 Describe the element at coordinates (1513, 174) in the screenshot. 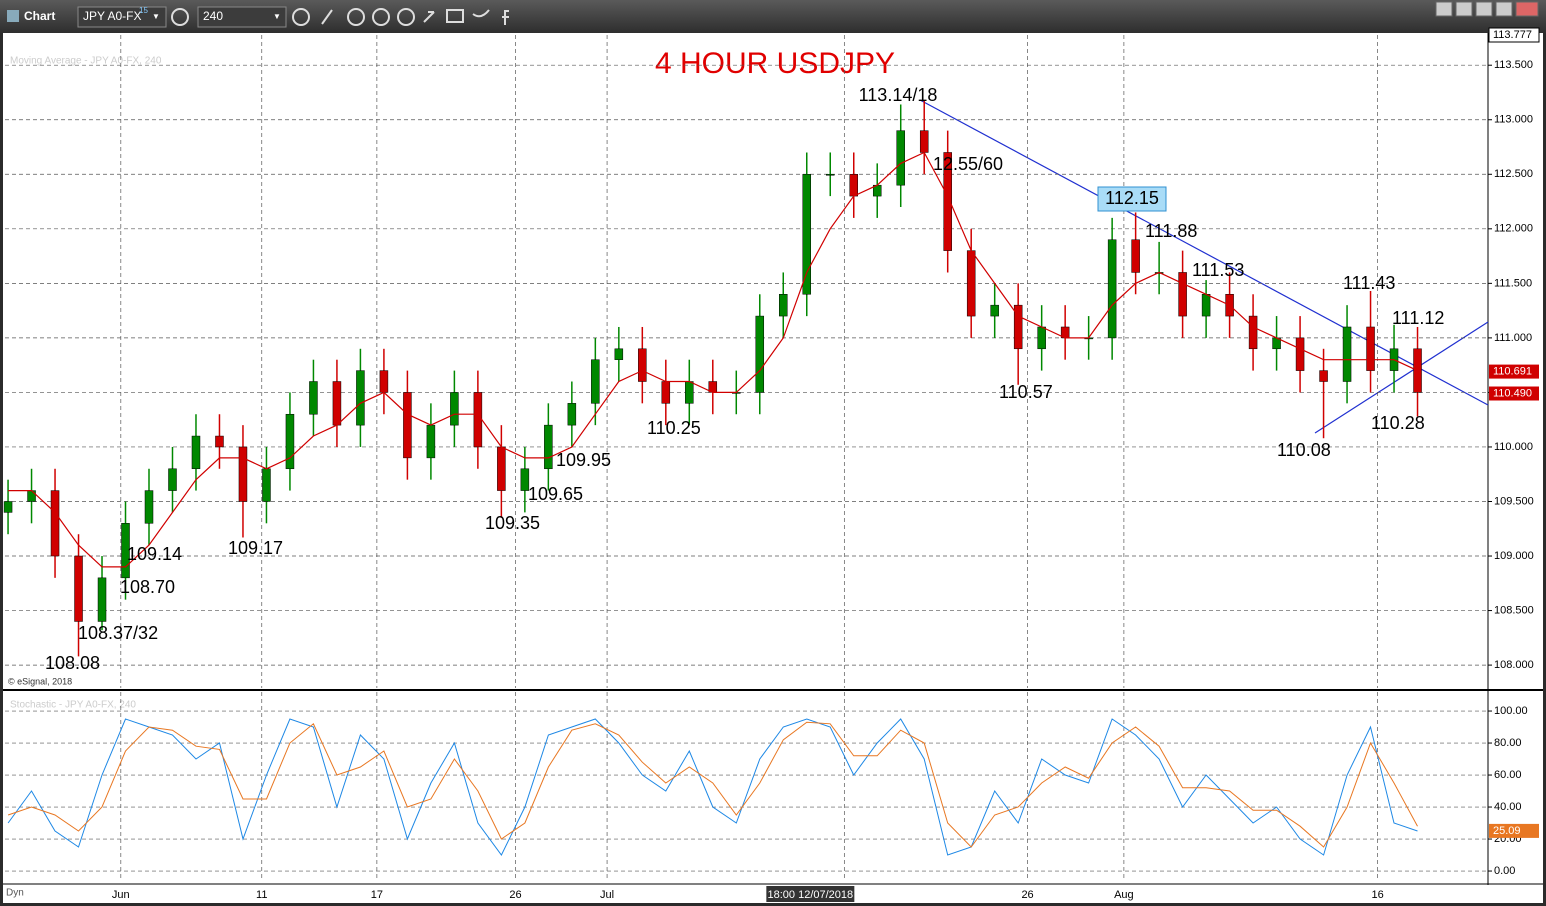

I see `y-tick-label: 112.500` at that location.